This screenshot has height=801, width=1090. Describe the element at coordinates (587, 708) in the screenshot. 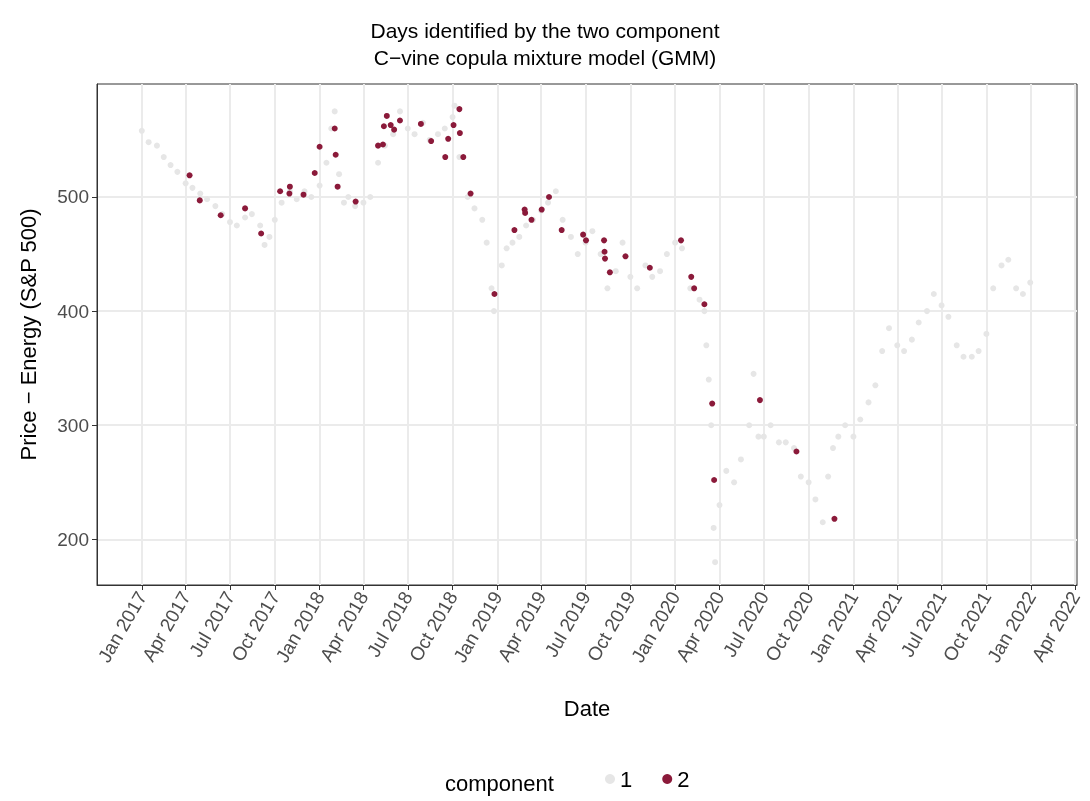

I see `x-axis-title: Date` at that location.